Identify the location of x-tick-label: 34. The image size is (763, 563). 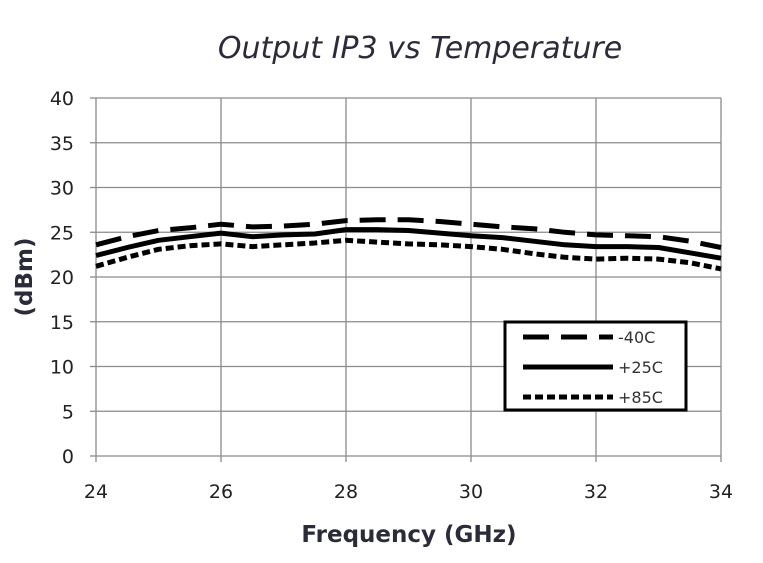
(721, 492).